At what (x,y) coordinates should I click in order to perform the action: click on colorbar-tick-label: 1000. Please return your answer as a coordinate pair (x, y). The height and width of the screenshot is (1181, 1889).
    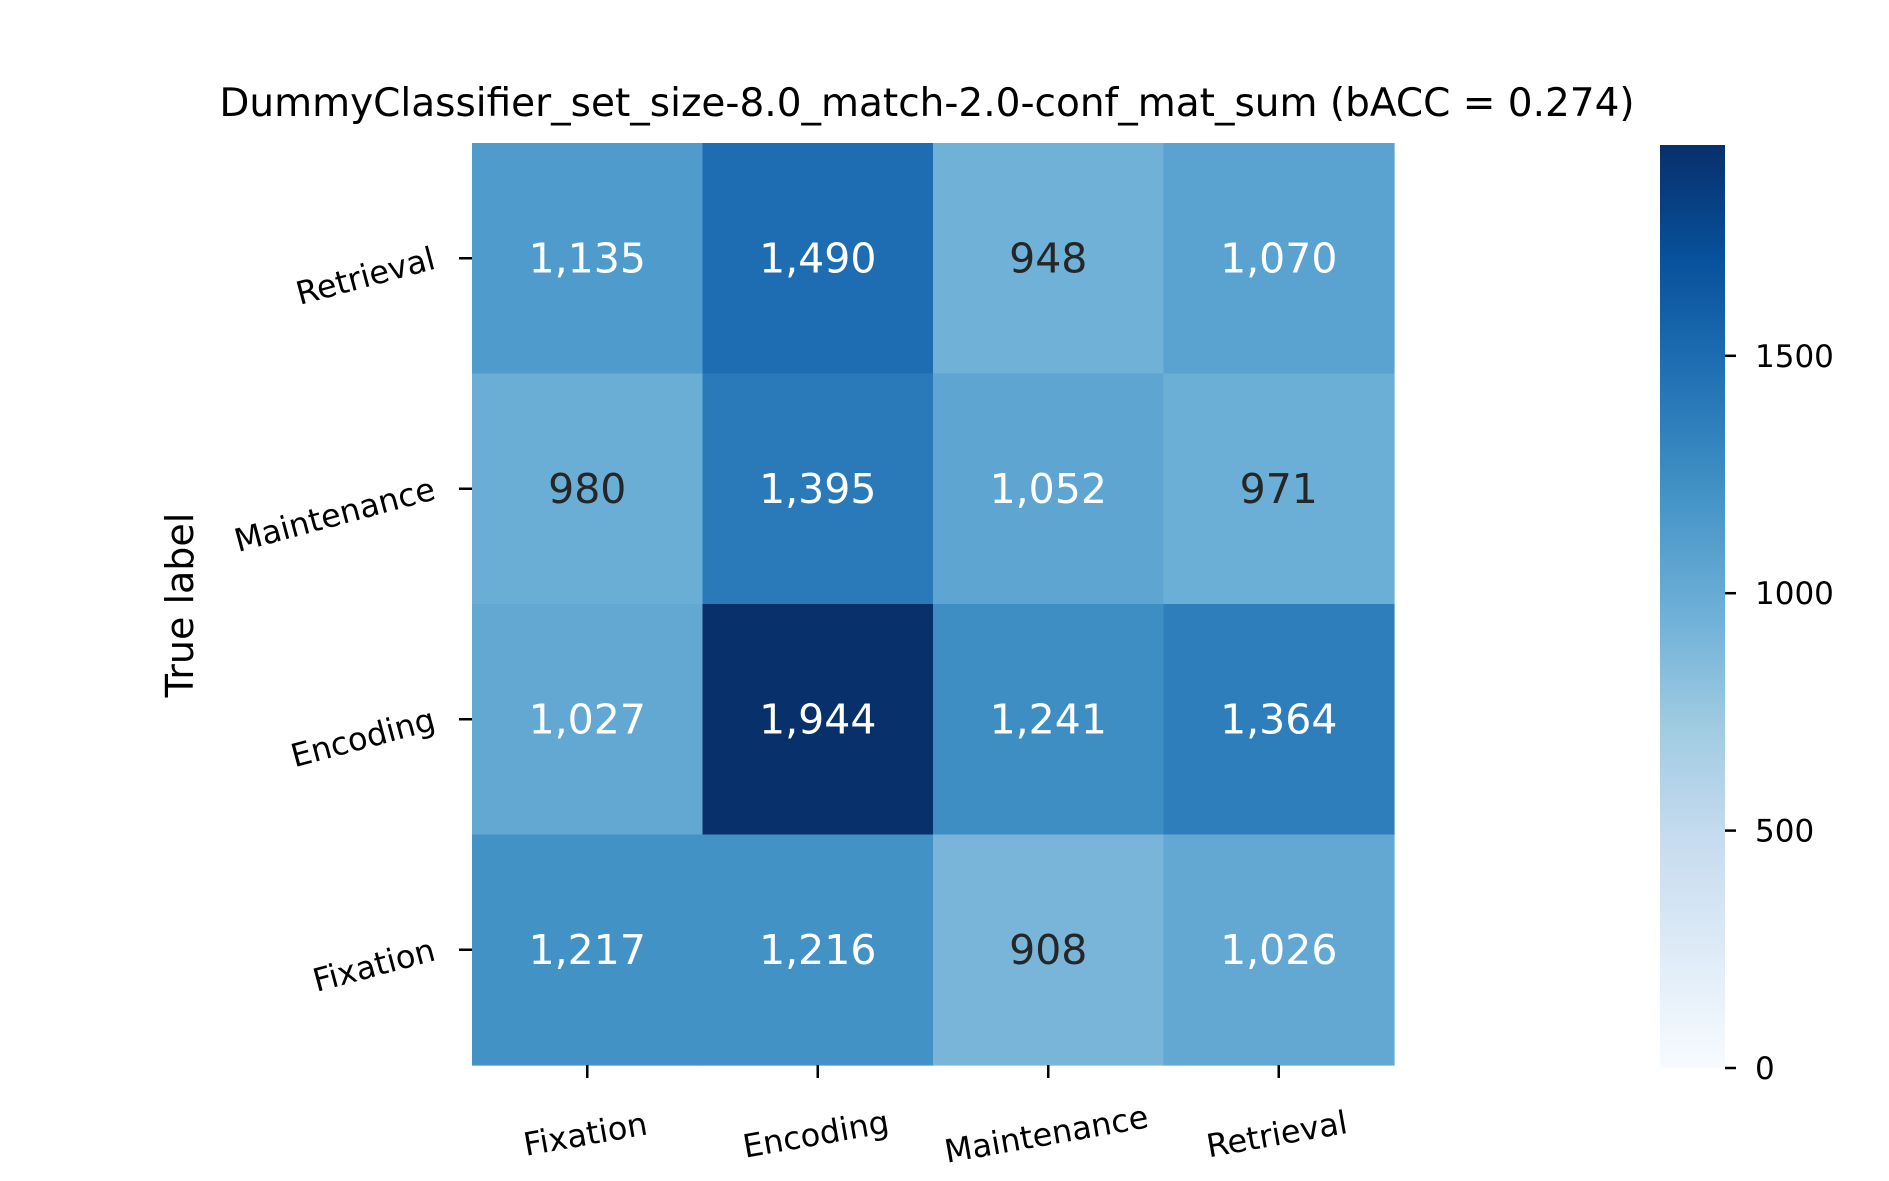
    Looking at the image, I should click on (1794, 594).